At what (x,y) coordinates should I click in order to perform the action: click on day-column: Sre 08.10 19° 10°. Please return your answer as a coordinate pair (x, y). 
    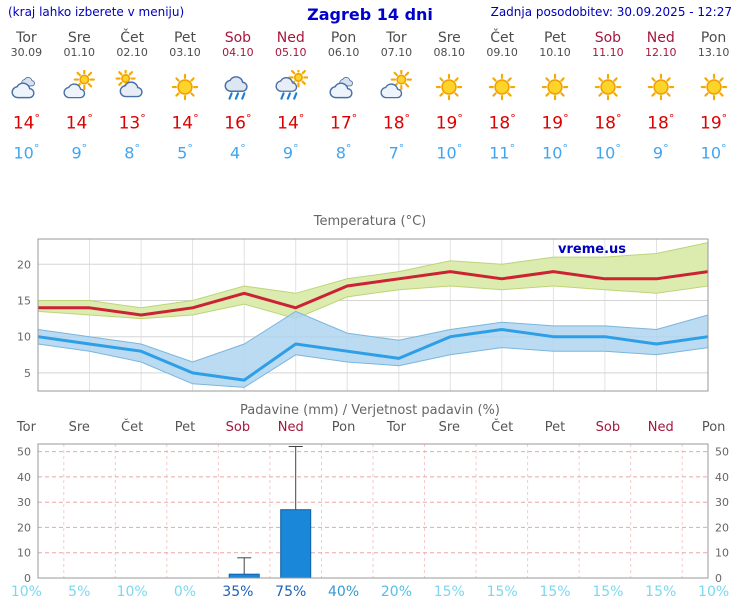
    Looking at the image, I should click on (449, 96).